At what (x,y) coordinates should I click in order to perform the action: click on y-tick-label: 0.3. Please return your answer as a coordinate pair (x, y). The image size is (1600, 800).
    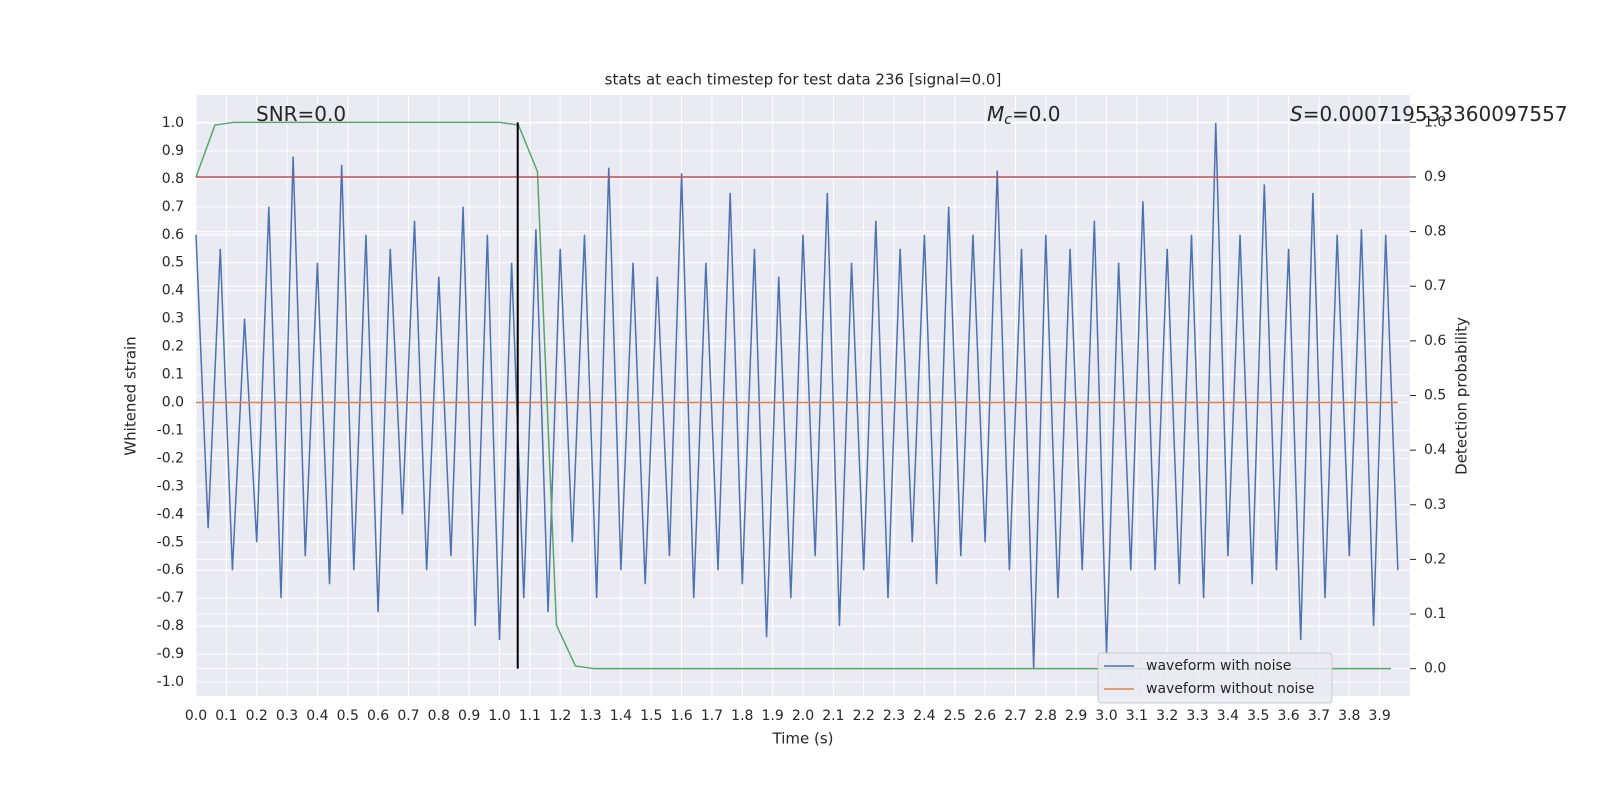
    Looking at the image, I should click on (173, 319).